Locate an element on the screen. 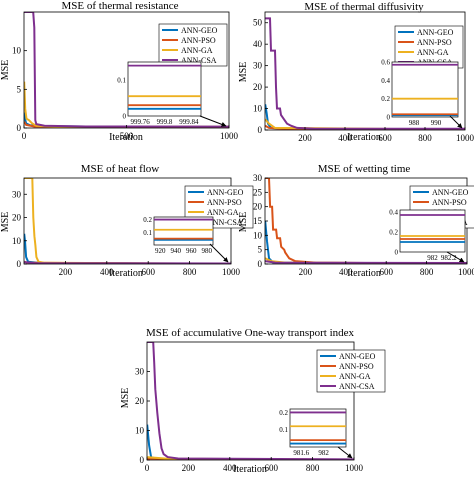 The height and width of the screenshot is (477, 474). inset-x-tick-label: 980 is located at coordinates (207, 251).